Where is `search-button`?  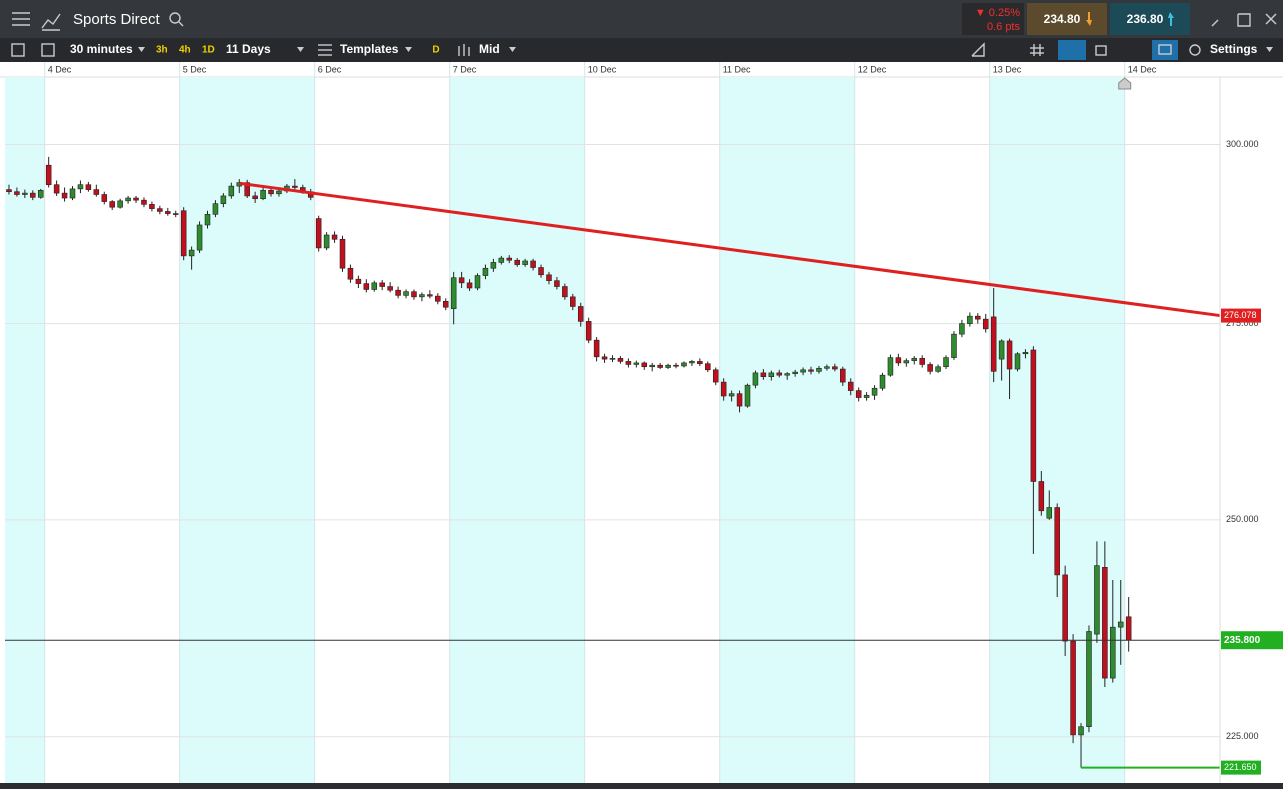
search-button is located at coordinates (176, 19).